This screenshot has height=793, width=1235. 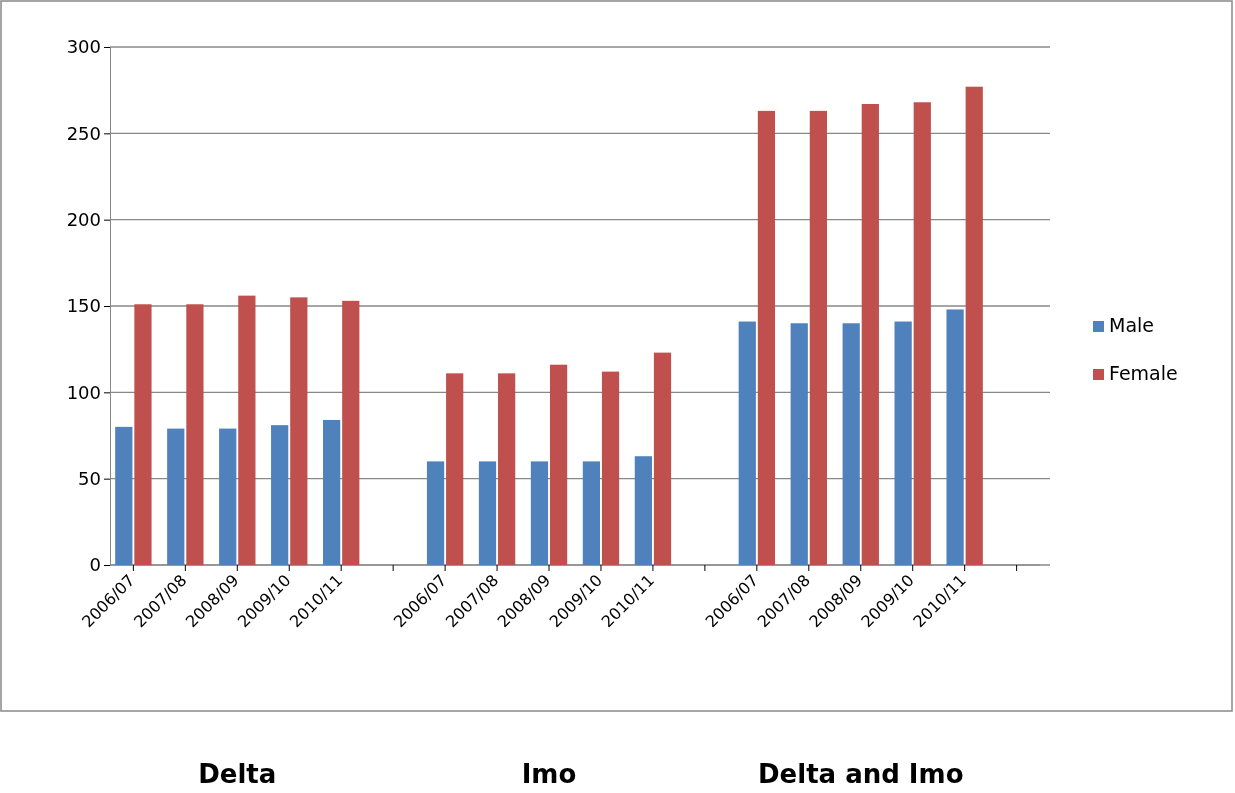 What do you see at coordinates (83, 392) in the screenshot?
I see `y-tick-label: 100` at bounding box center [83, 392].